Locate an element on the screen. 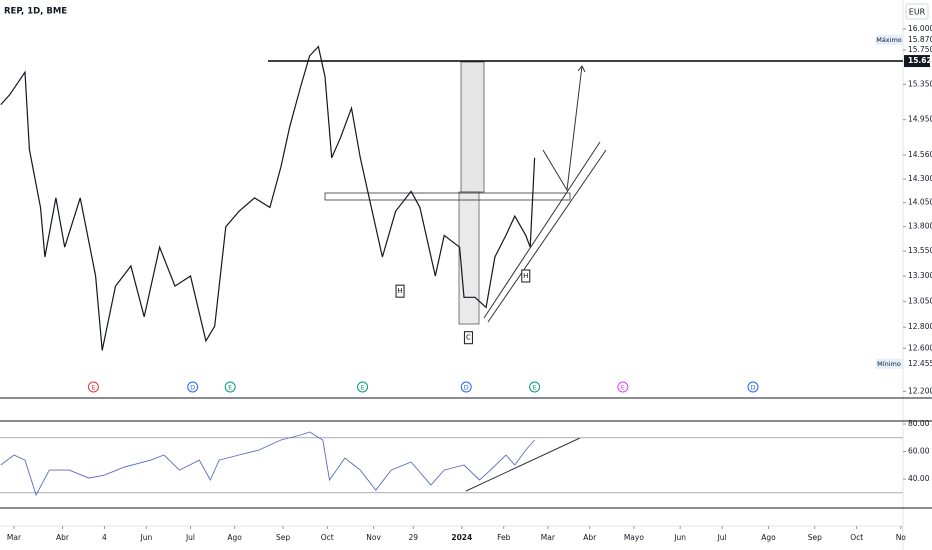 The image size is (932, 550). y-tick-label: 14.050 is located at coordinates (920, 202).